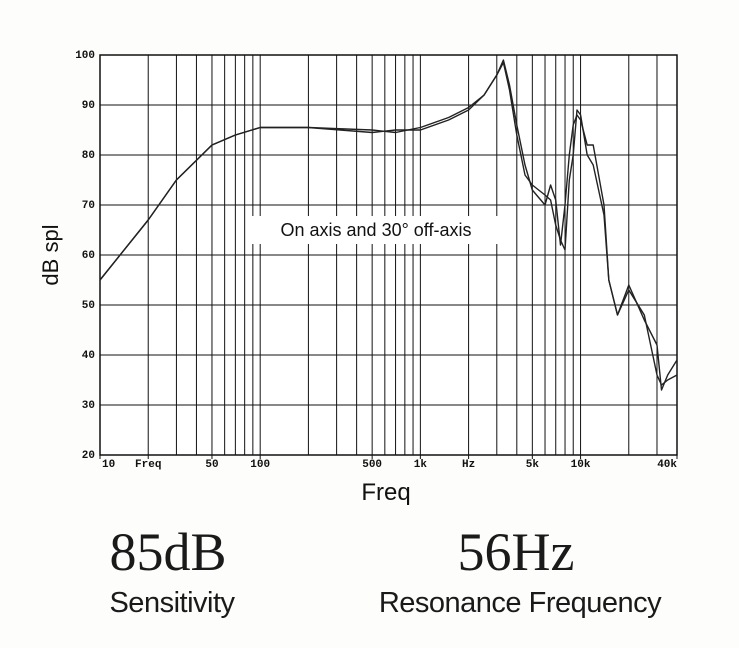 Image resolution: width=739 pixels, height=648 pixels. Describe the element at coordinates (172, 603) in the screenshot. I see `stat-label: Sensitivity` at that location.